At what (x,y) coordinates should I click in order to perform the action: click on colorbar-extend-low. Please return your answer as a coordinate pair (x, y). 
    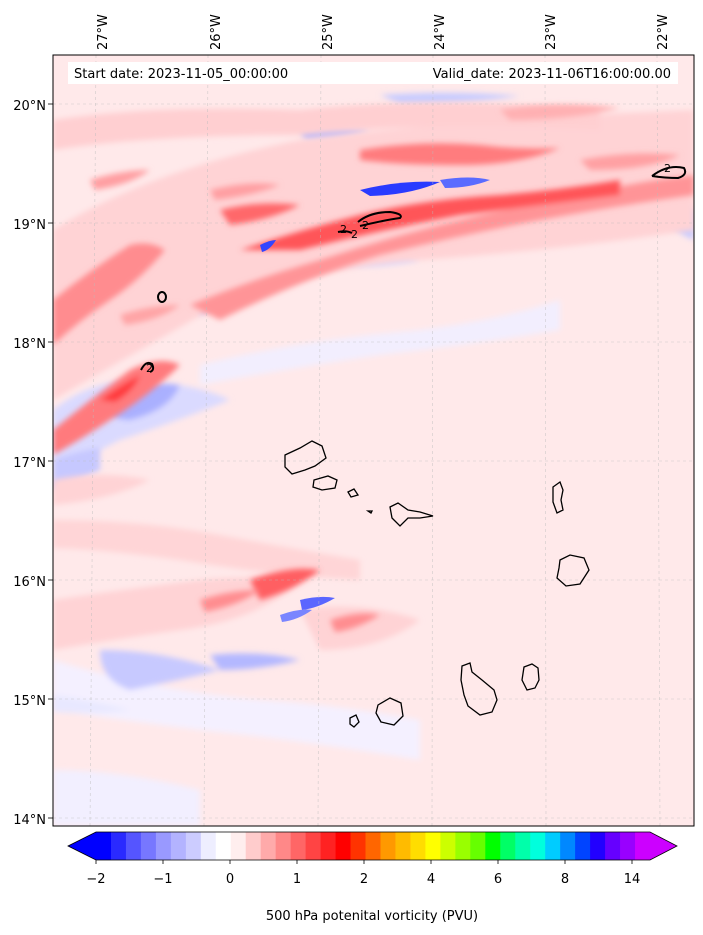
    Looking at the image, I should click on (82, 846).